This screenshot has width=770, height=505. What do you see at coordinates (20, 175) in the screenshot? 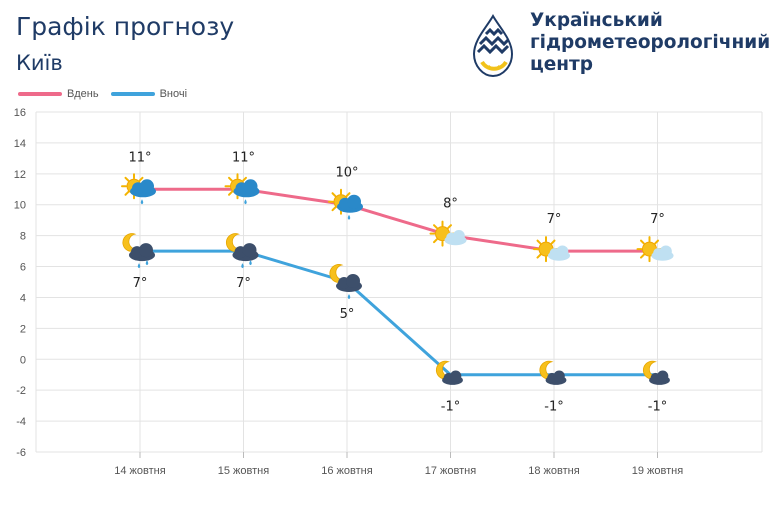
I see `y-tick-label: 12` at bounding box center [20, 175].